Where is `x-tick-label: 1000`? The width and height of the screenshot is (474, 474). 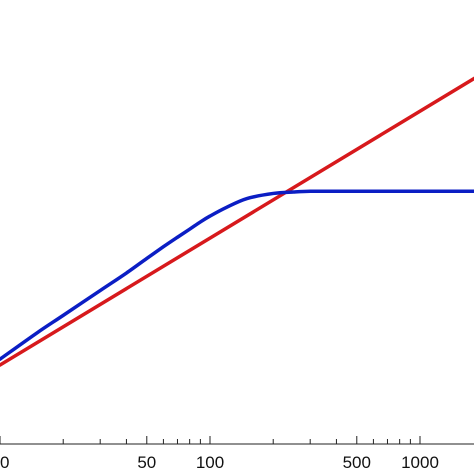
x-tick-label: 1000 is located at coordinates (420, 462).